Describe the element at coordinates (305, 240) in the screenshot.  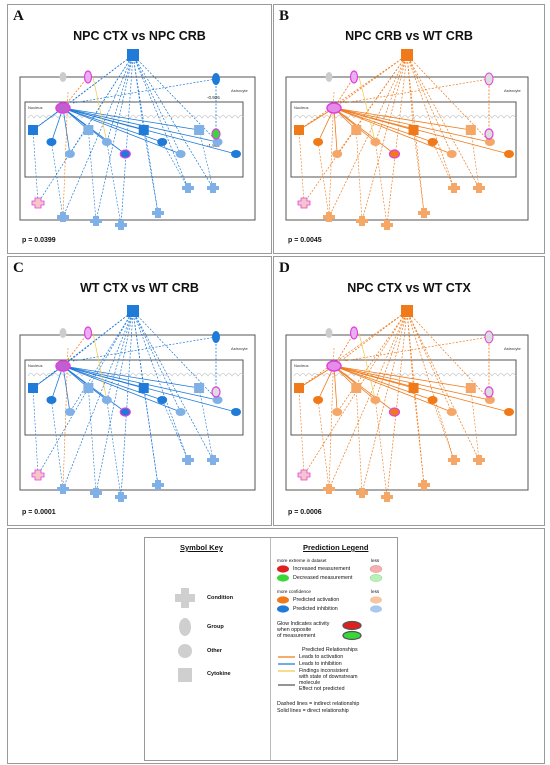
I see `p-value: p = 0.0045` at that location.